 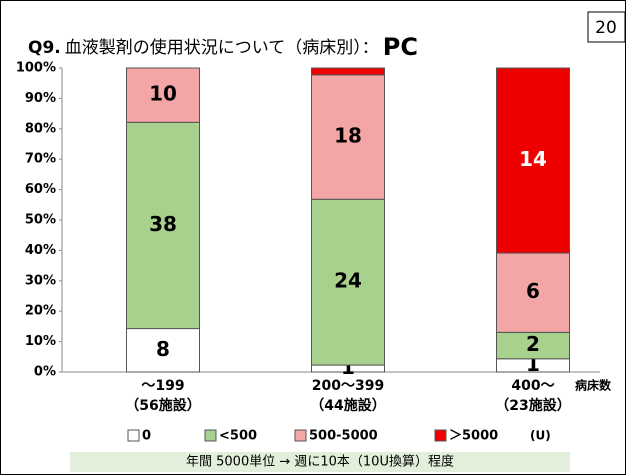 What do you see at coordinates (40, 189) in the screenshot?
I see `y-tick-label: 60%` at bounding box center [40, 189].